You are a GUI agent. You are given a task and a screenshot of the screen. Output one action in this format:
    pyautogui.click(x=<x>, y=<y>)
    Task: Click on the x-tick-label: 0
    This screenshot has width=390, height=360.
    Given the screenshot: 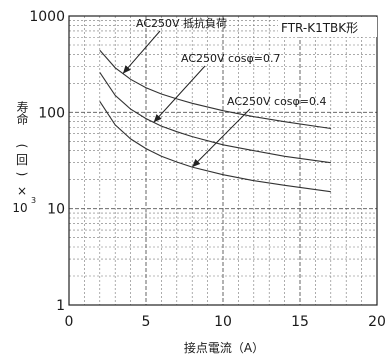 What is the action you would take?
    pyautogui.click(x=69, y=322)
    